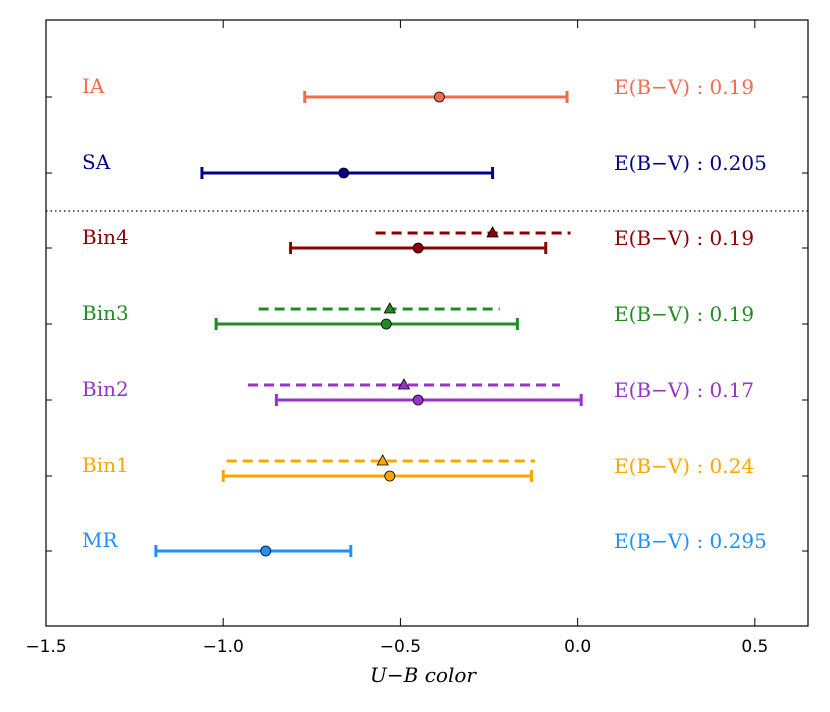  Describe the element at coordinates (96, 162) in the screenshot. I see `row-label: SA` at that location.